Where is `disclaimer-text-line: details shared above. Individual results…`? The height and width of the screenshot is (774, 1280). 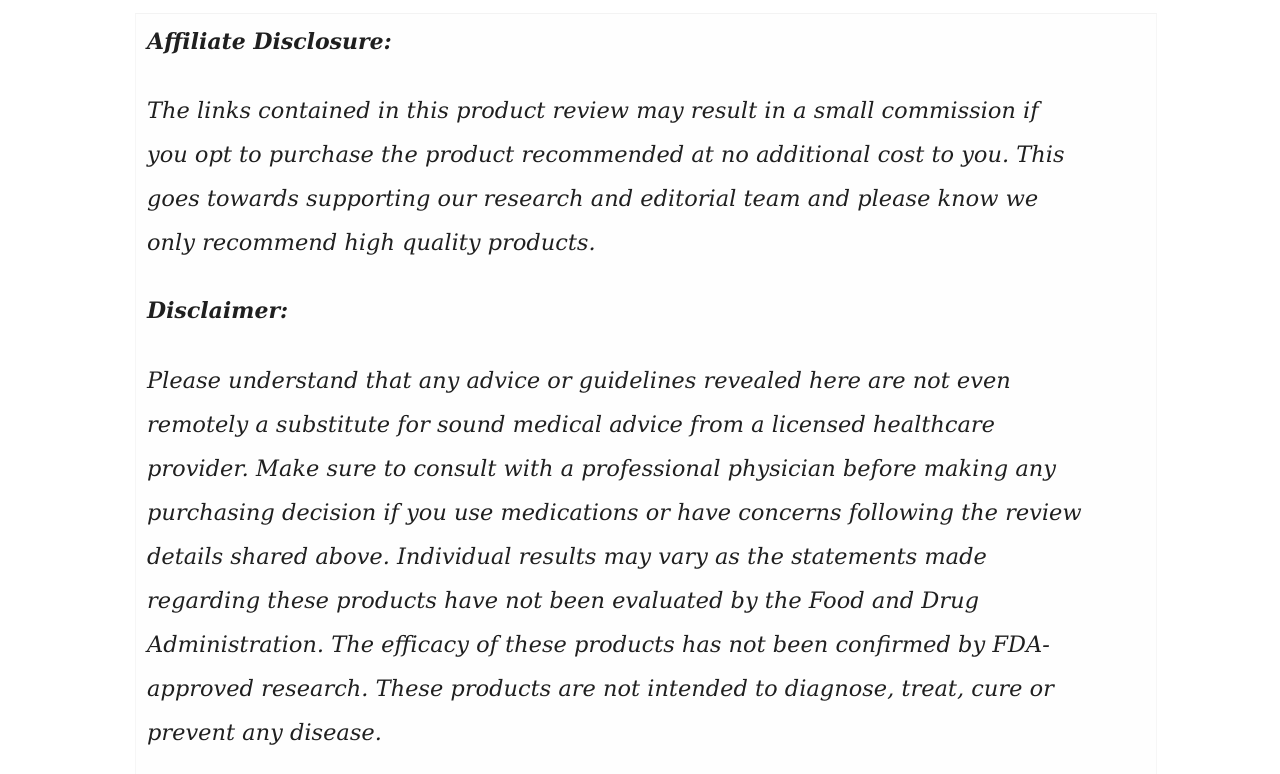
disclaimer-text-line: details shared above. Individual results… is located at coordinates (567, 557).